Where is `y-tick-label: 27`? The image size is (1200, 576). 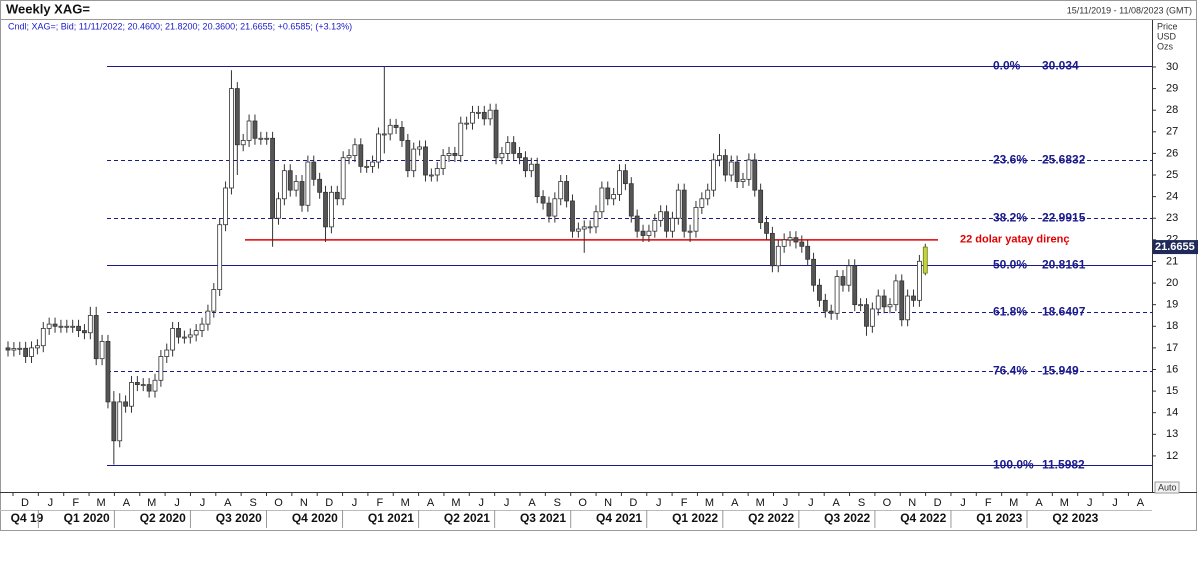 y-tick-label: 27 is located at coordinates (1172, 132).